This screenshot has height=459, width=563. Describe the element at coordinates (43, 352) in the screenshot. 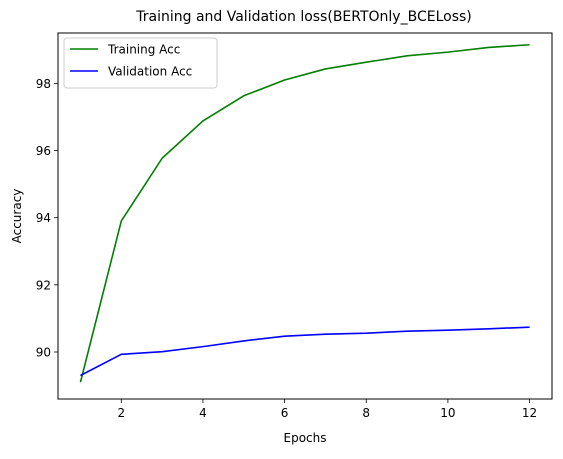

I see `y-tick-label: 90` at that location.